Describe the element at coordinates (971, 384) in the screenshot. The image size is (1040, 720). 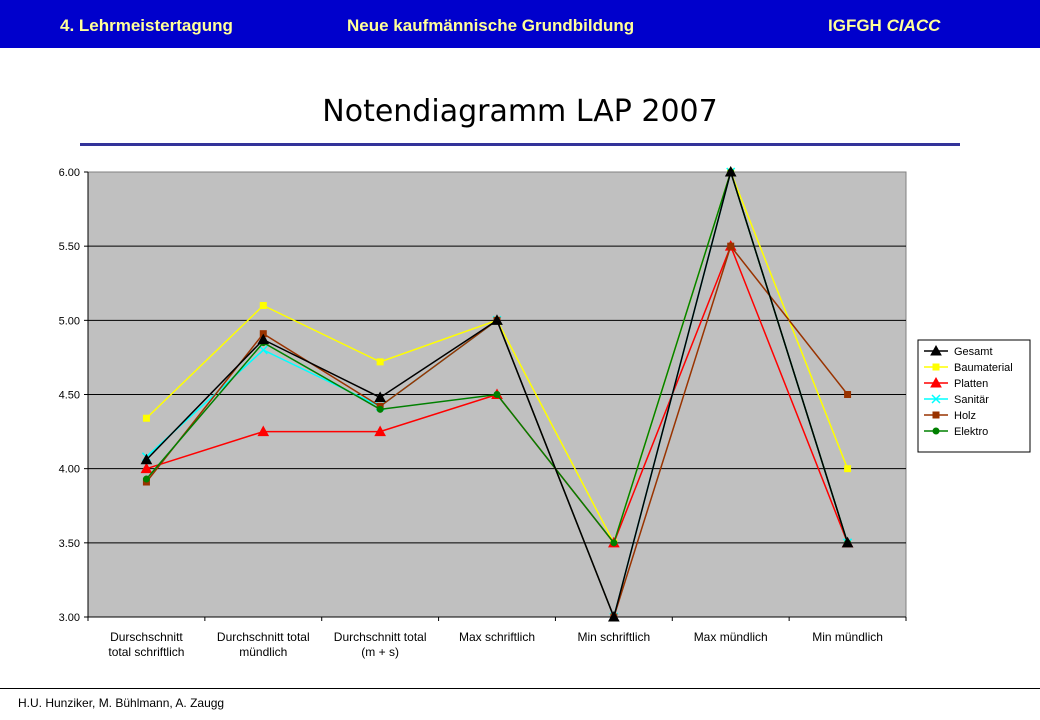
I see `legend-label: Platten` at that location.